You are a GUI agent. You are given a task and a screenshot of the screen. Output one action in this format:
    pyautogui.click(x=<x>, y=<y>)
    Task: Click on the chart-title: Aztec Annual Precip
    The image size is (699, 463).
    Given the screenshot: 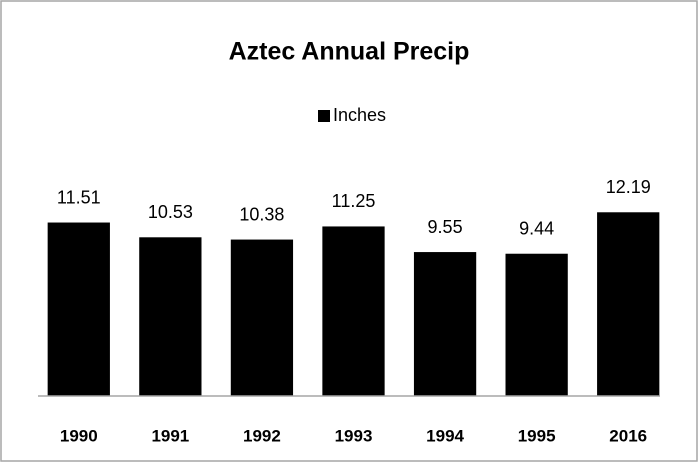 What is the action you would take?
    pyautogui.click(x=349, y=52)
    